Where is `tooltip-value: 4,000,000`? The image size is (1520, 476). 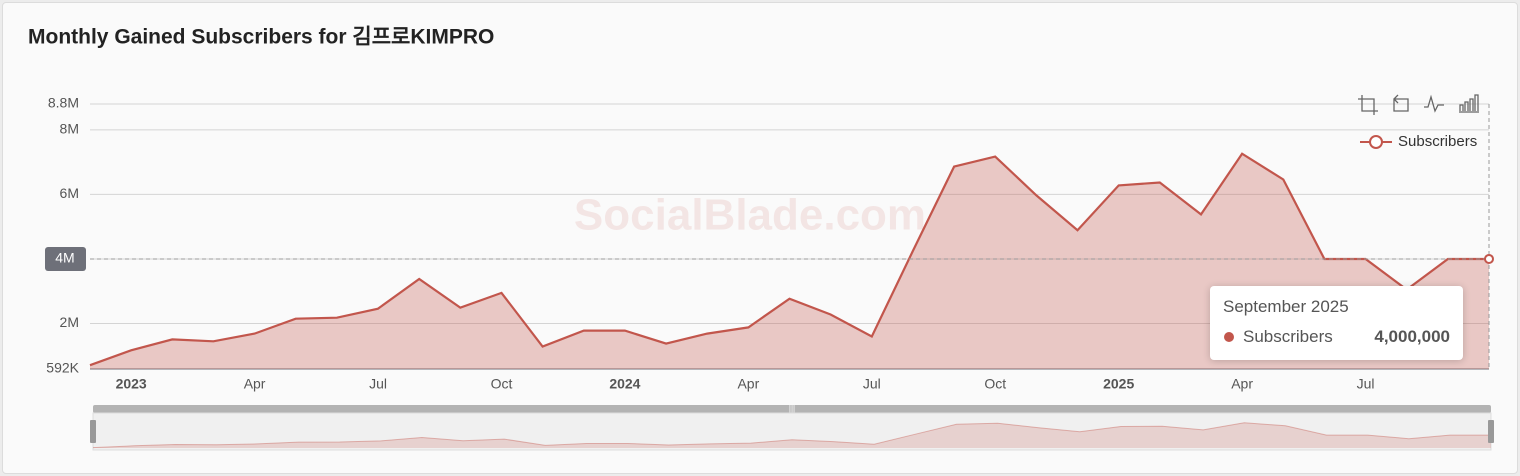
tooltip-value: 4,000,000 is located at coordinates (1412, 336).